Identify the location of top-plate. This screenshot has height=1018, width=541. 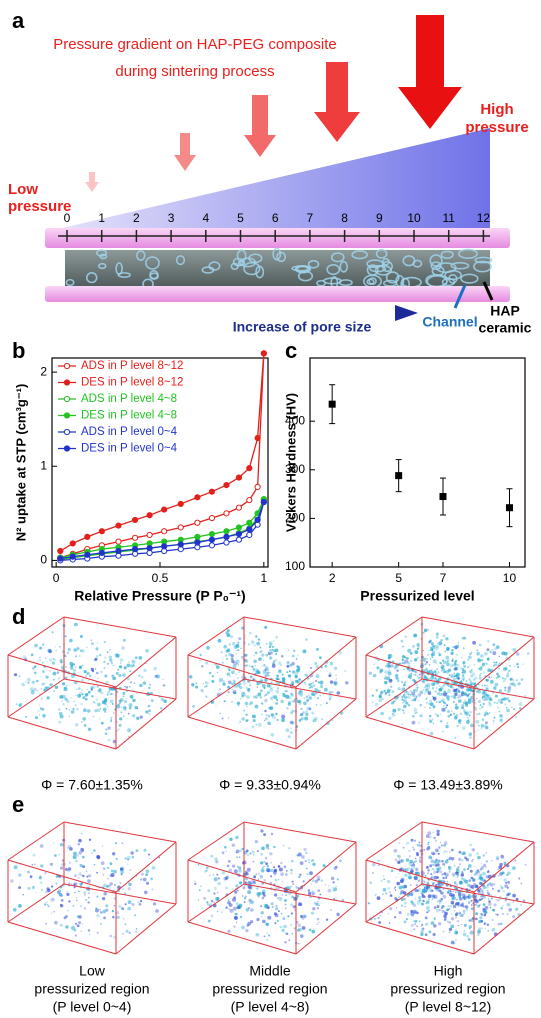
(277, 238).